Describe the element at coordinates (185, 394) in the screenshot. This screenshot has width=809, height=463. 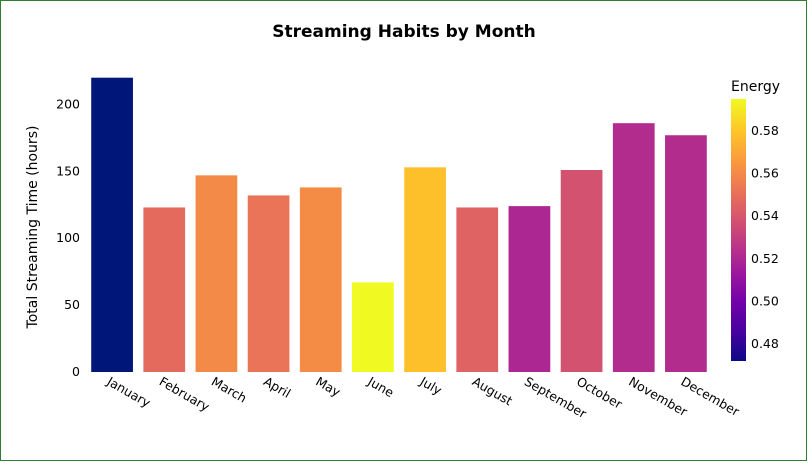
I see `x-tick-label: February` at that location.